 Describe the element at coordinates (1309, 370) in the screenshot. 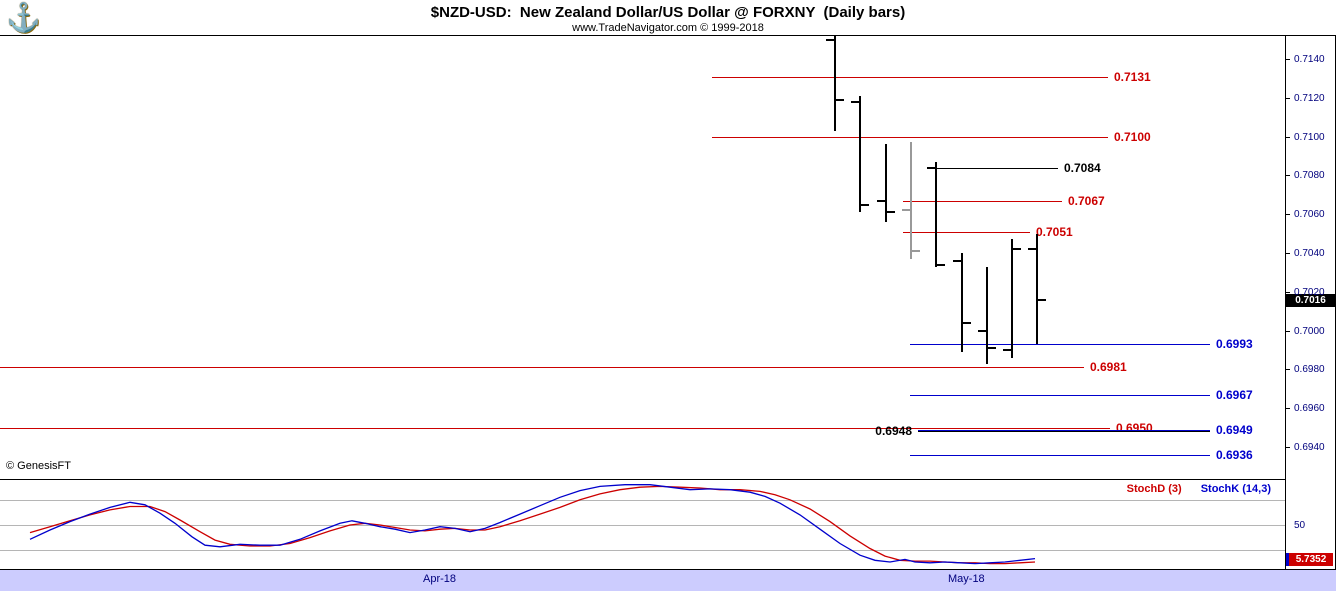

I see `price-tick-label: 0.6980` at that location.